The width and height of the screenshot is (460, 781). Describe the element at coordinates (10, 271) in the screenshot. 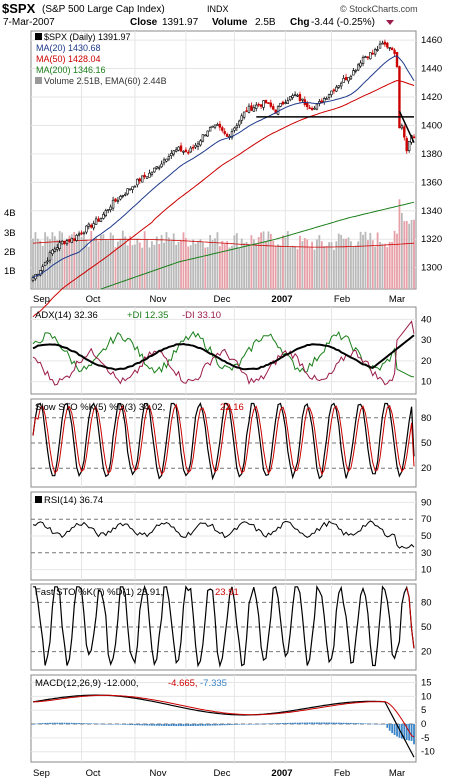

I see `vol-tick-1b: 1B` at that location.